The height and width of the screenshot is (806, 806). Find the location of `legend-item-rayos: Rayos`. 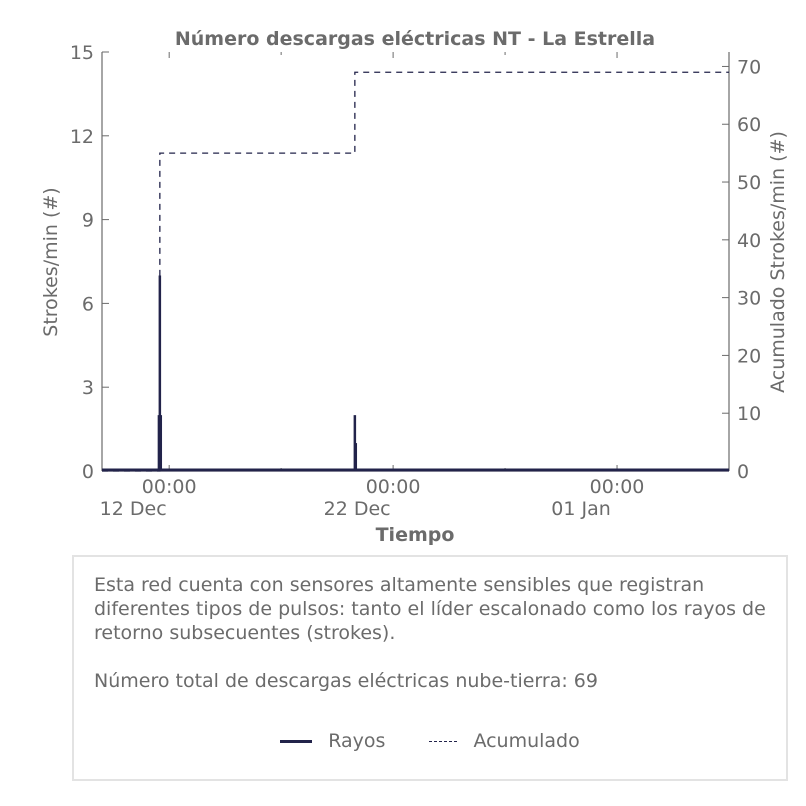

legend-item-rayos: Rayos is located at coordinates (332, 741).